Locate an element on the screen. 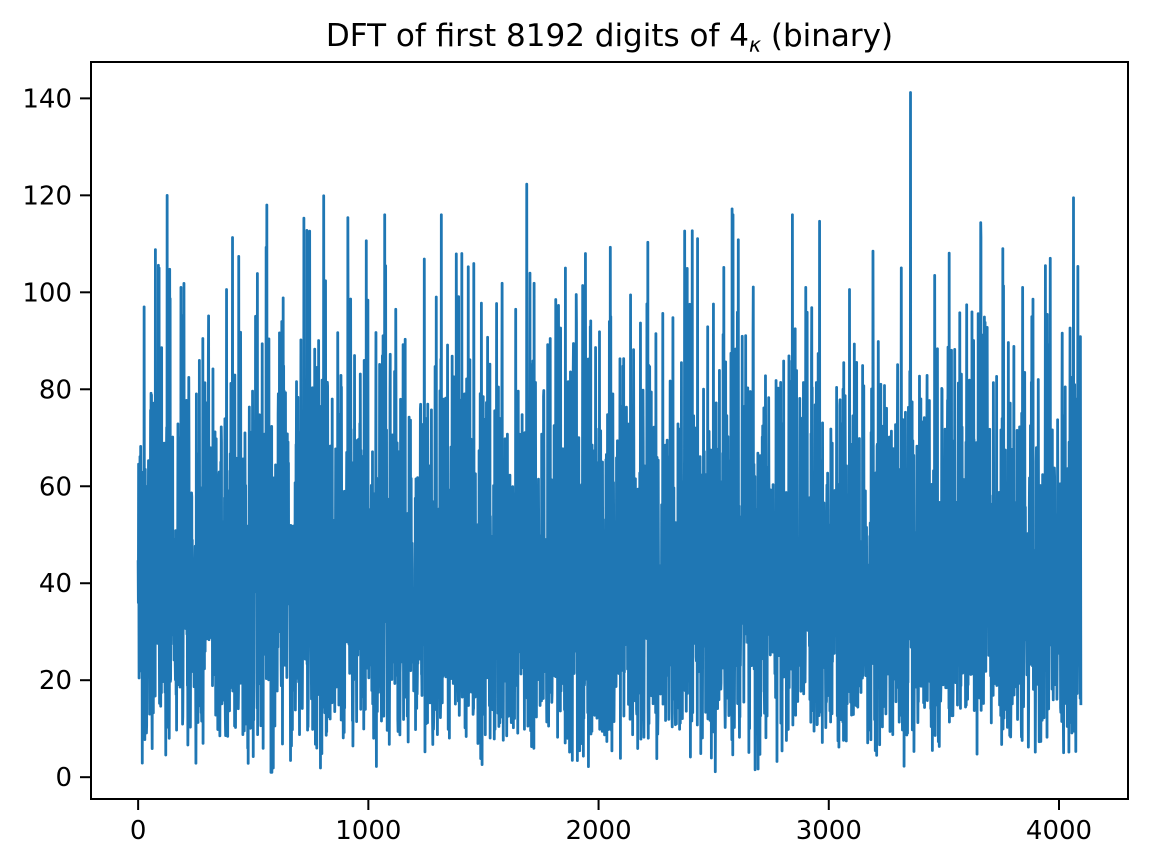 The image size is (1149, 864). y-tick-label: 80 is located at coordinates (55, 390).